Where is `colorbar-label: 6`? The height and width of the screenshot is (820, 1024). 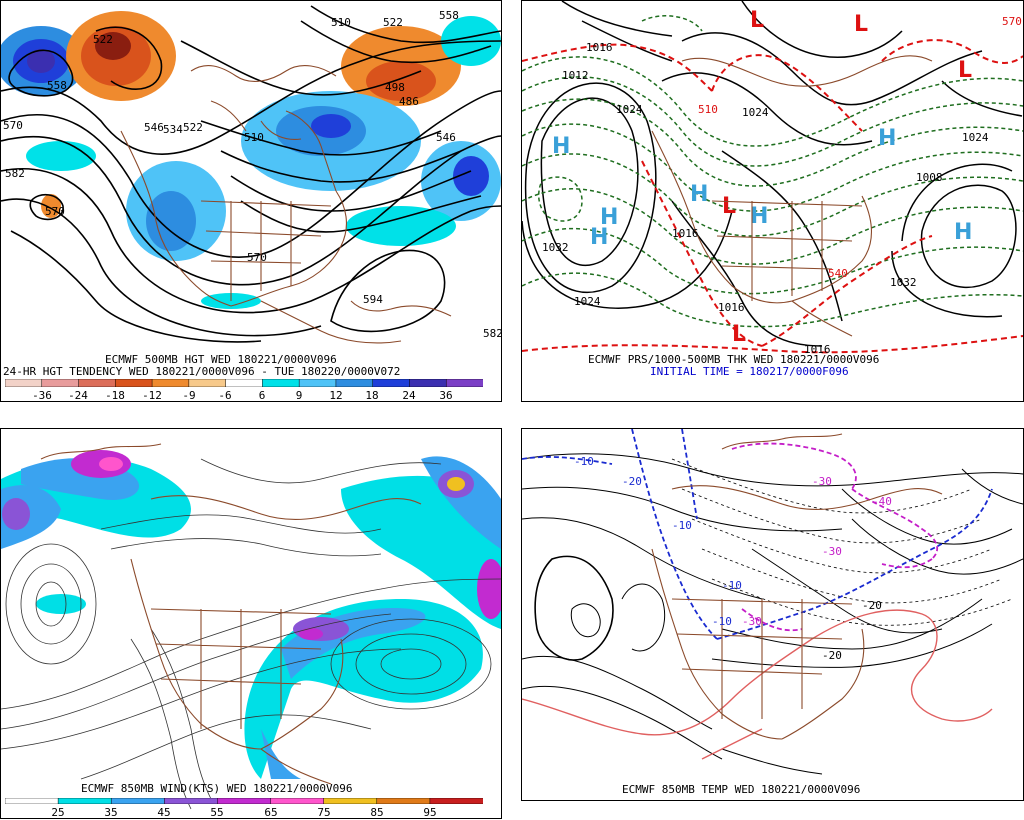
colorbar-label: 6 is located at coordinates (262, 395).